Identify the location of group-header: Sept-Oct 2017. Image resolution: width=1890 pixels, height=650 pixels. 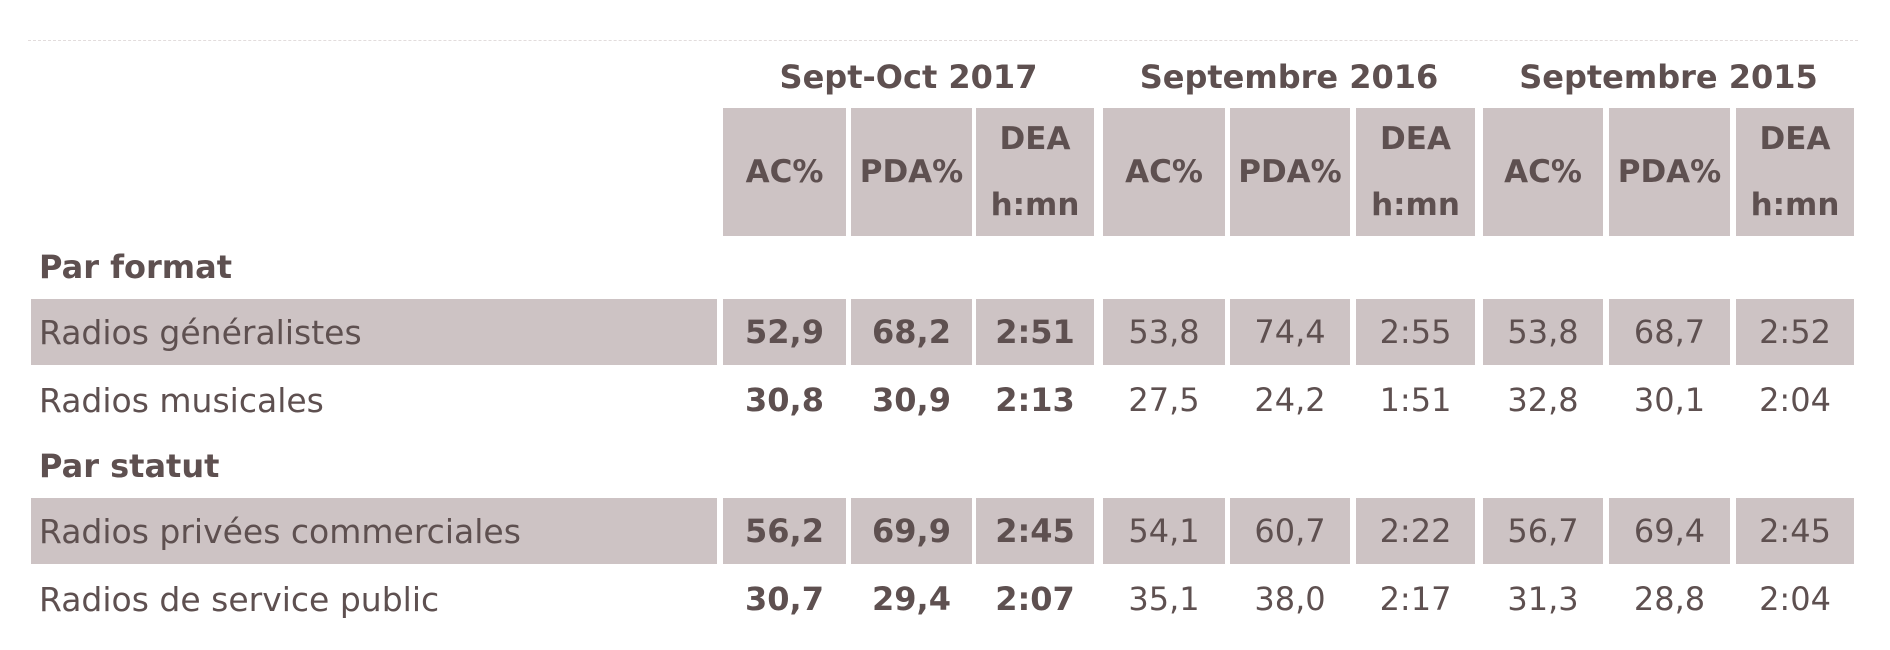
(908, 77).